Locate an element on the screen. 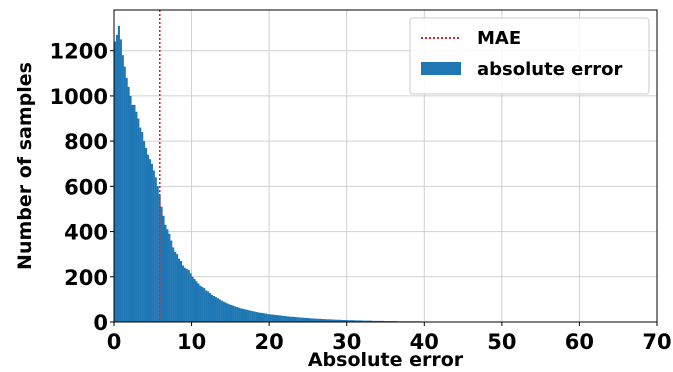  x-tick-label: 70 is located at coordinates (656, 342).